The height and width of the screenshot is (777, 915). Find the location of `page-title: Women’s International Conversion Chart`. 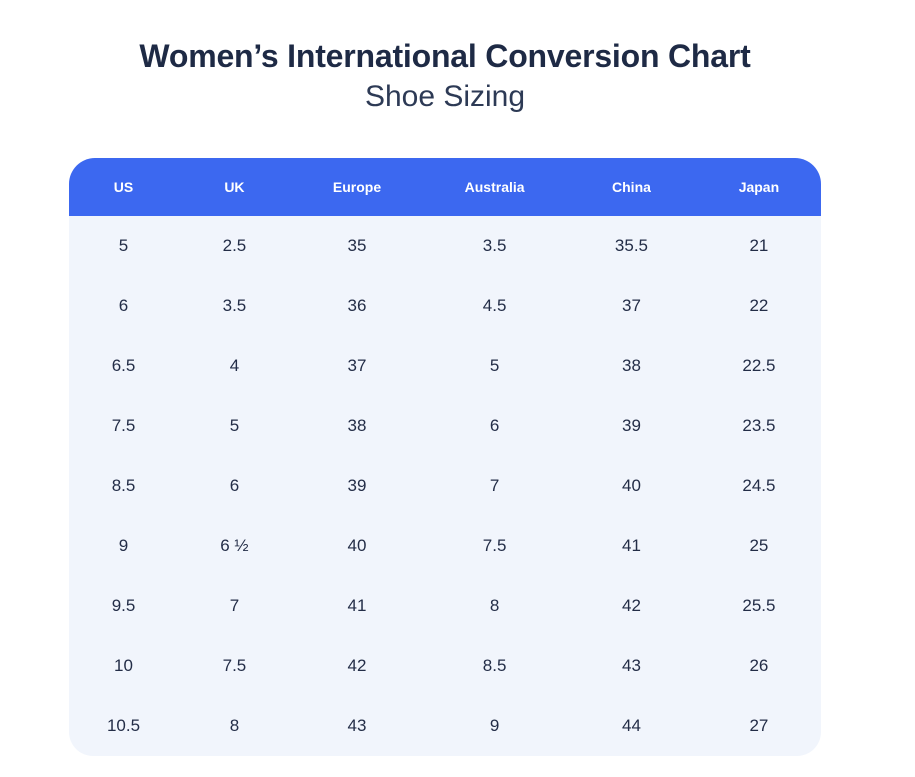

page-title: Women’s International Conversion Chart is located at coordinates (445, 56).